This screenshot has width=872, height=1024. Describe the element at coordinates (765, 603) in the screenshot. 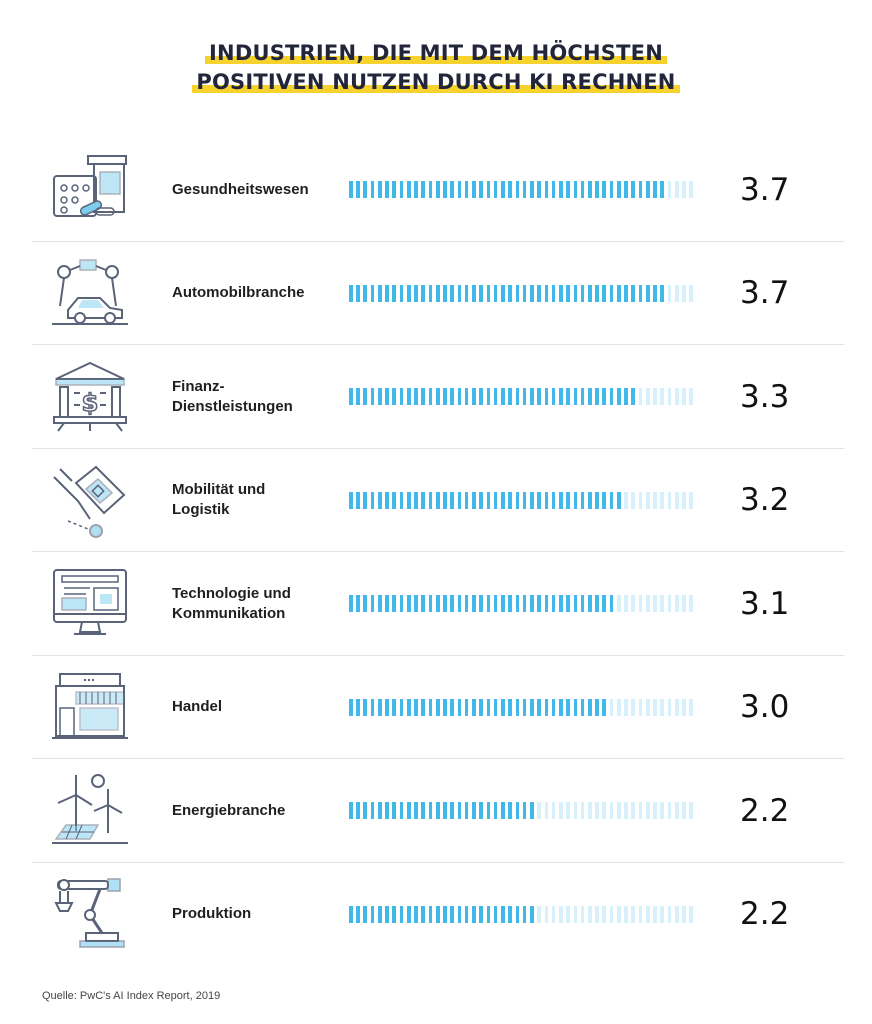

I see `data-label: 3.1` at that location.